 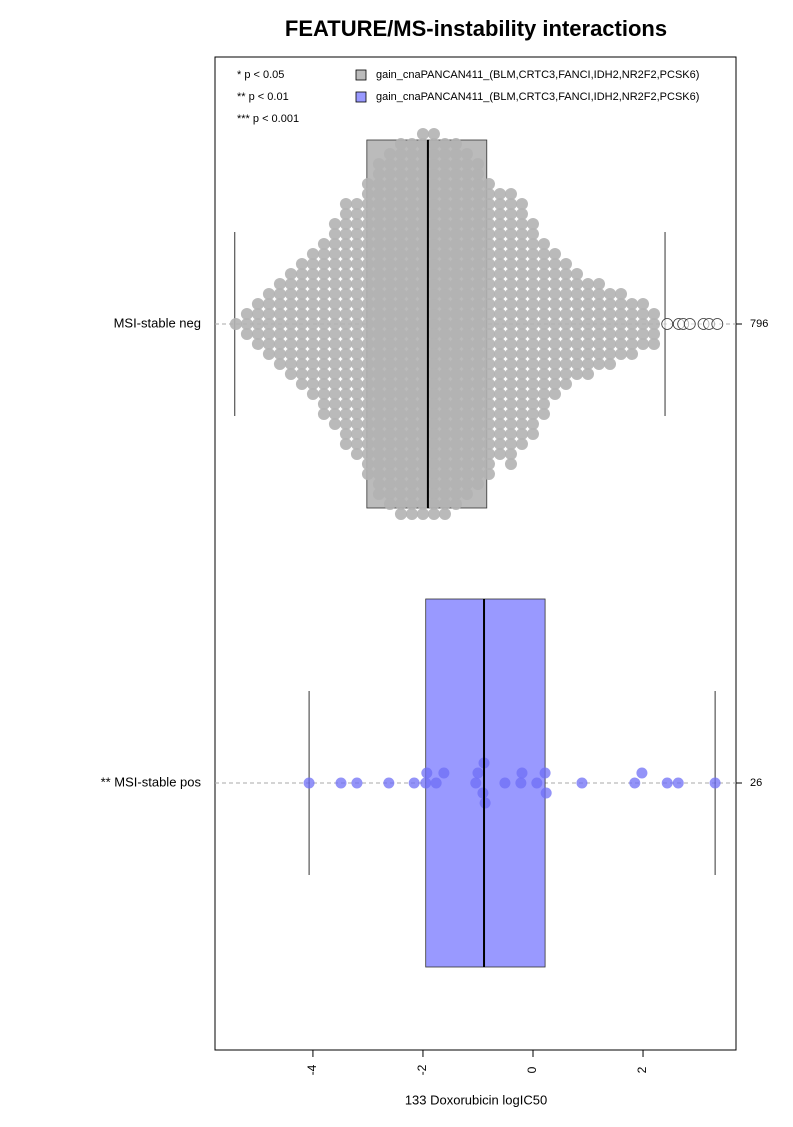 What do you see at coordinates (361, 75) in the screenshot?
I see `legend-swatch` at bounding box center [361, 75].